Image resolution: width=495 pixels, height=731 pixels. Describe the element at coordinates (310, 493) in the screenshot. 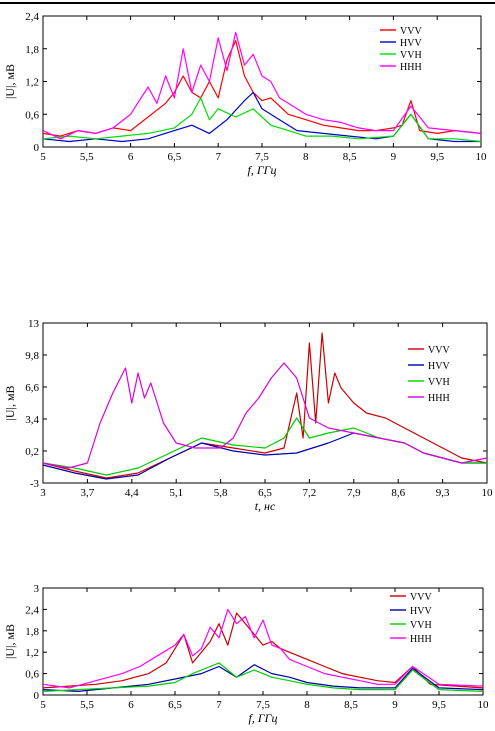

I see `x-tick-label: 7,2` at that location.